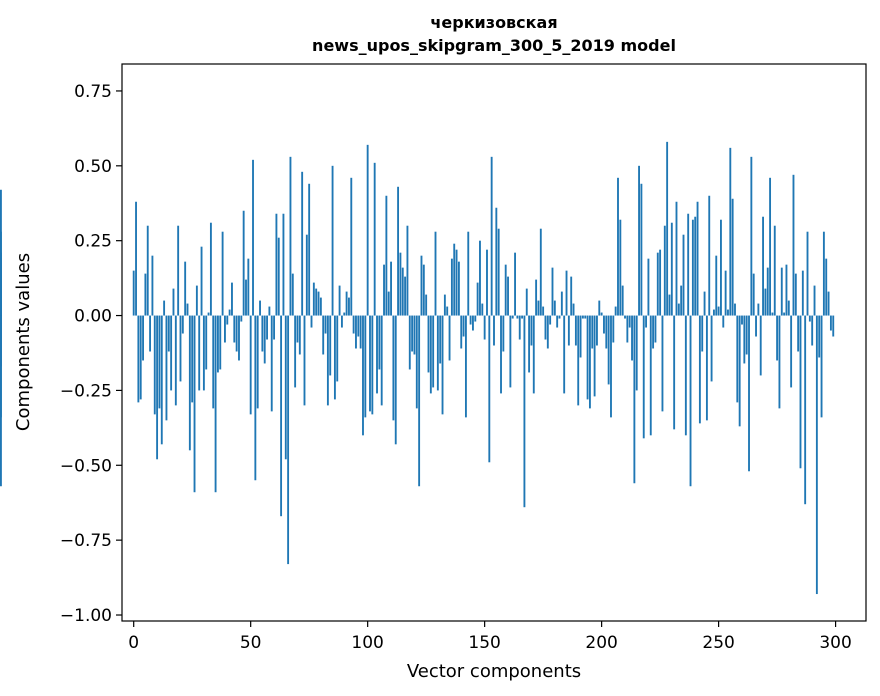  Describe the element at coordinates (133, 643) in the screenshot. I see `x-tick-label: 0` at that location.